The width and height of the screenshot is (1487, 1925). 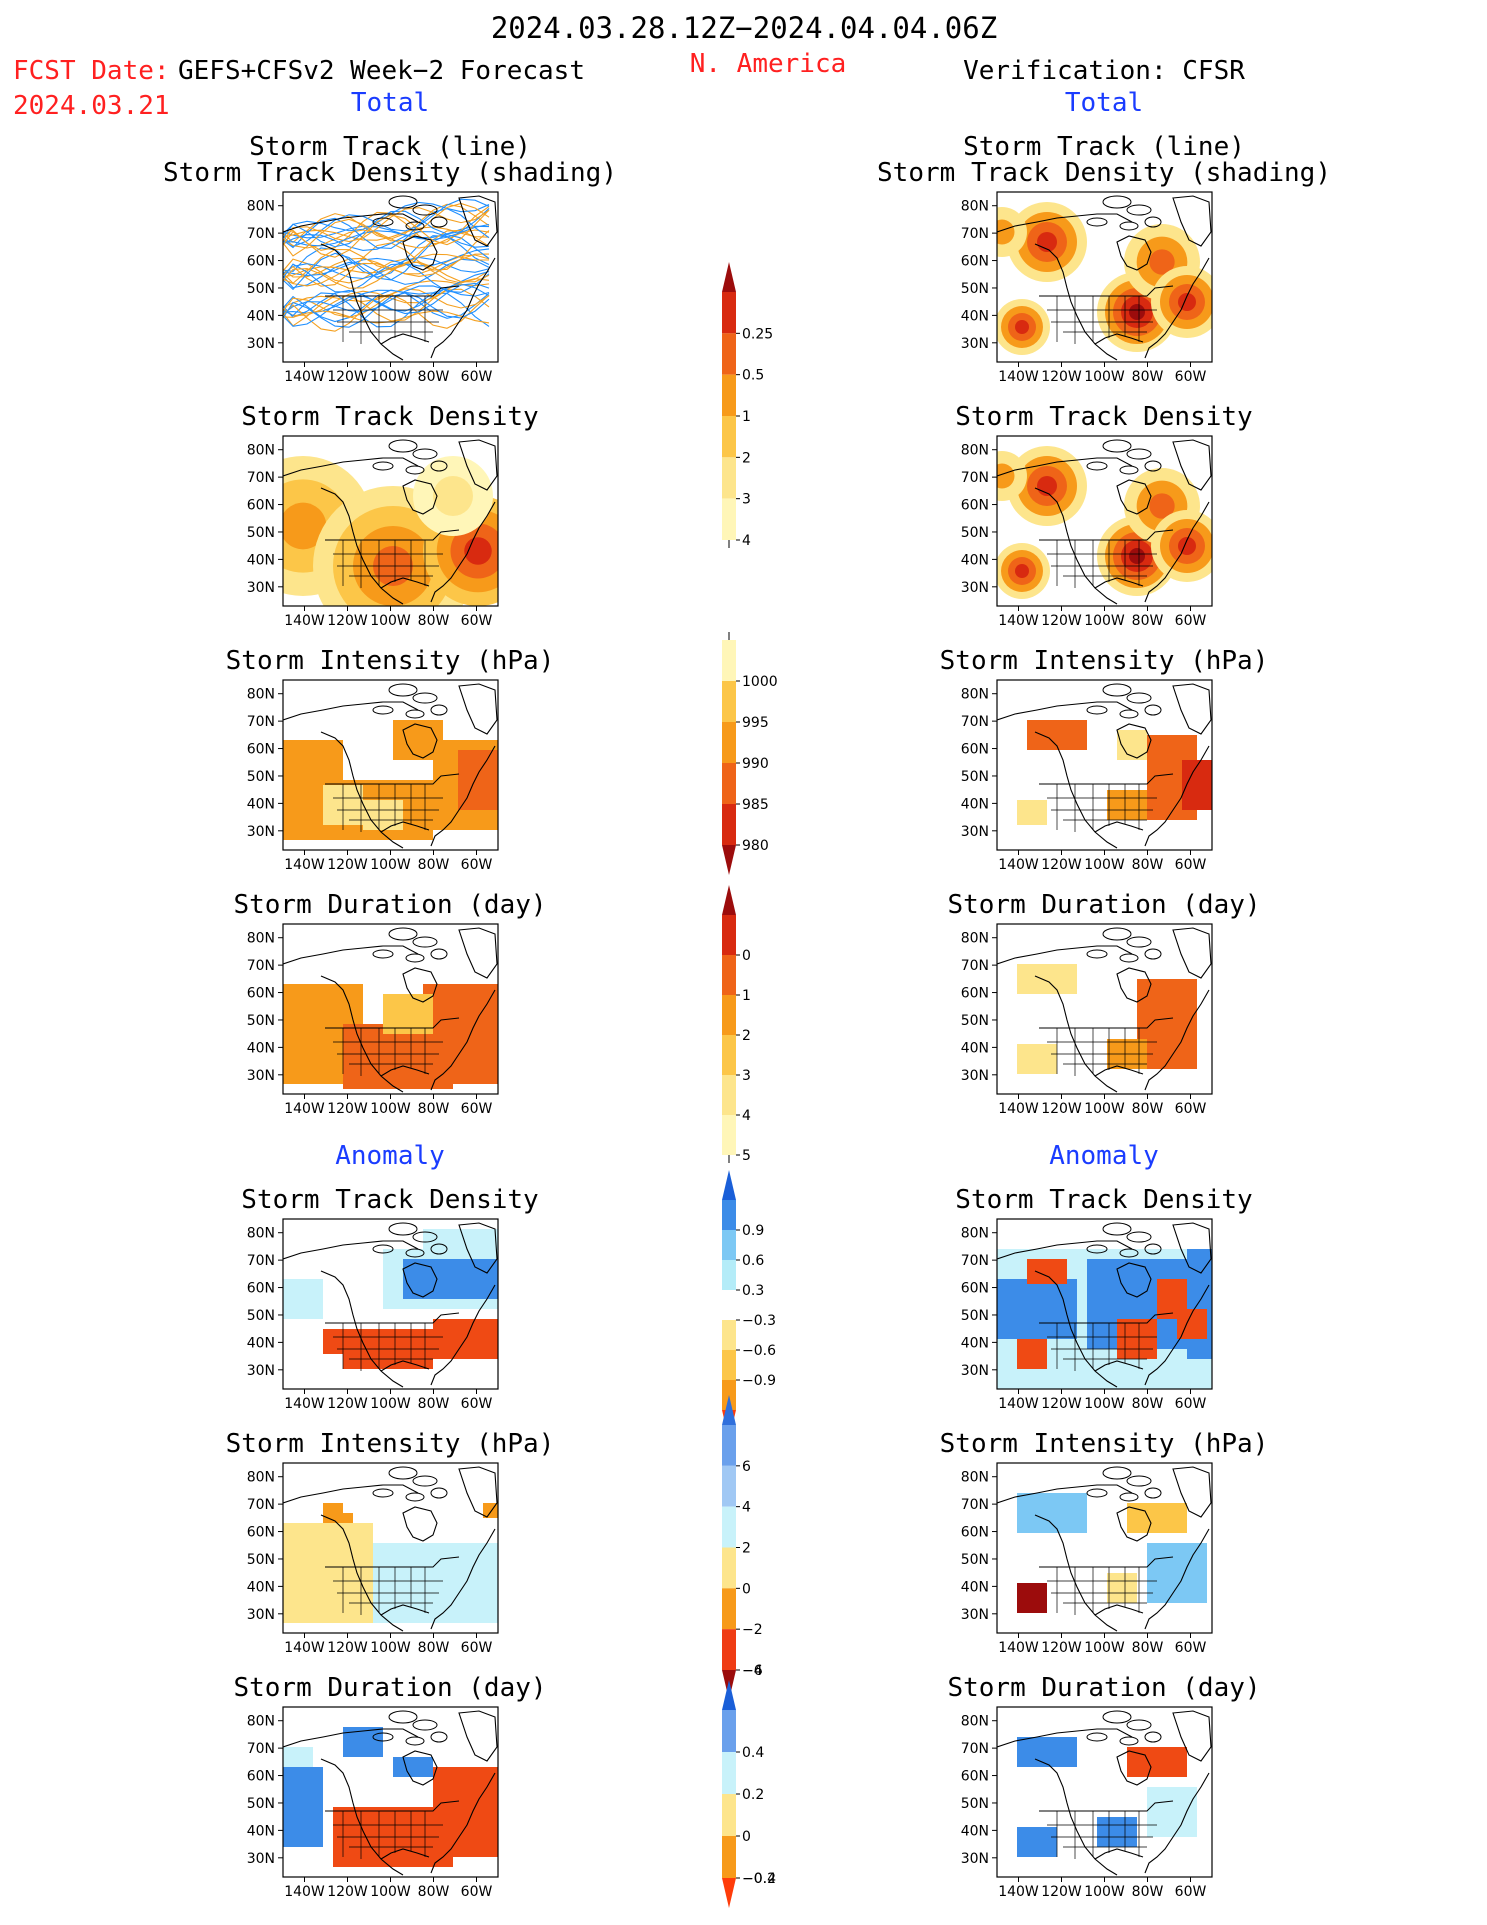 I want to click on colorbar-label: 0.5, so click(x=753, y=376).